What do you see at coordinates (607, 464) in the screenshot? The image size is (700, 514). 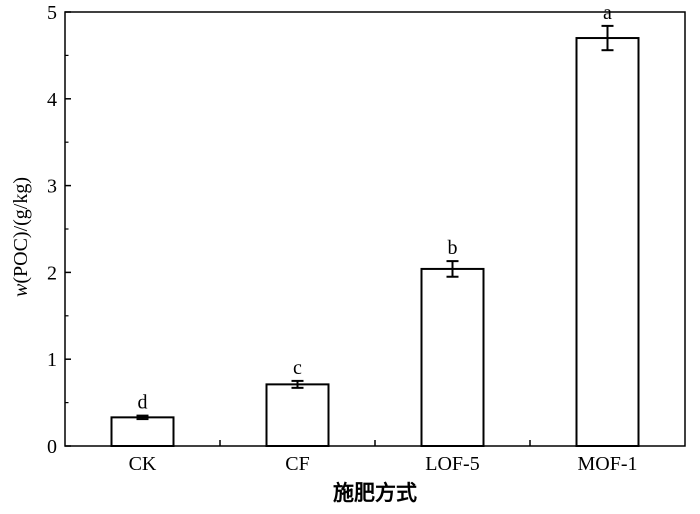 I see `x-tick-label-mof-1: MOF-1` at bounding box center [607, 464].